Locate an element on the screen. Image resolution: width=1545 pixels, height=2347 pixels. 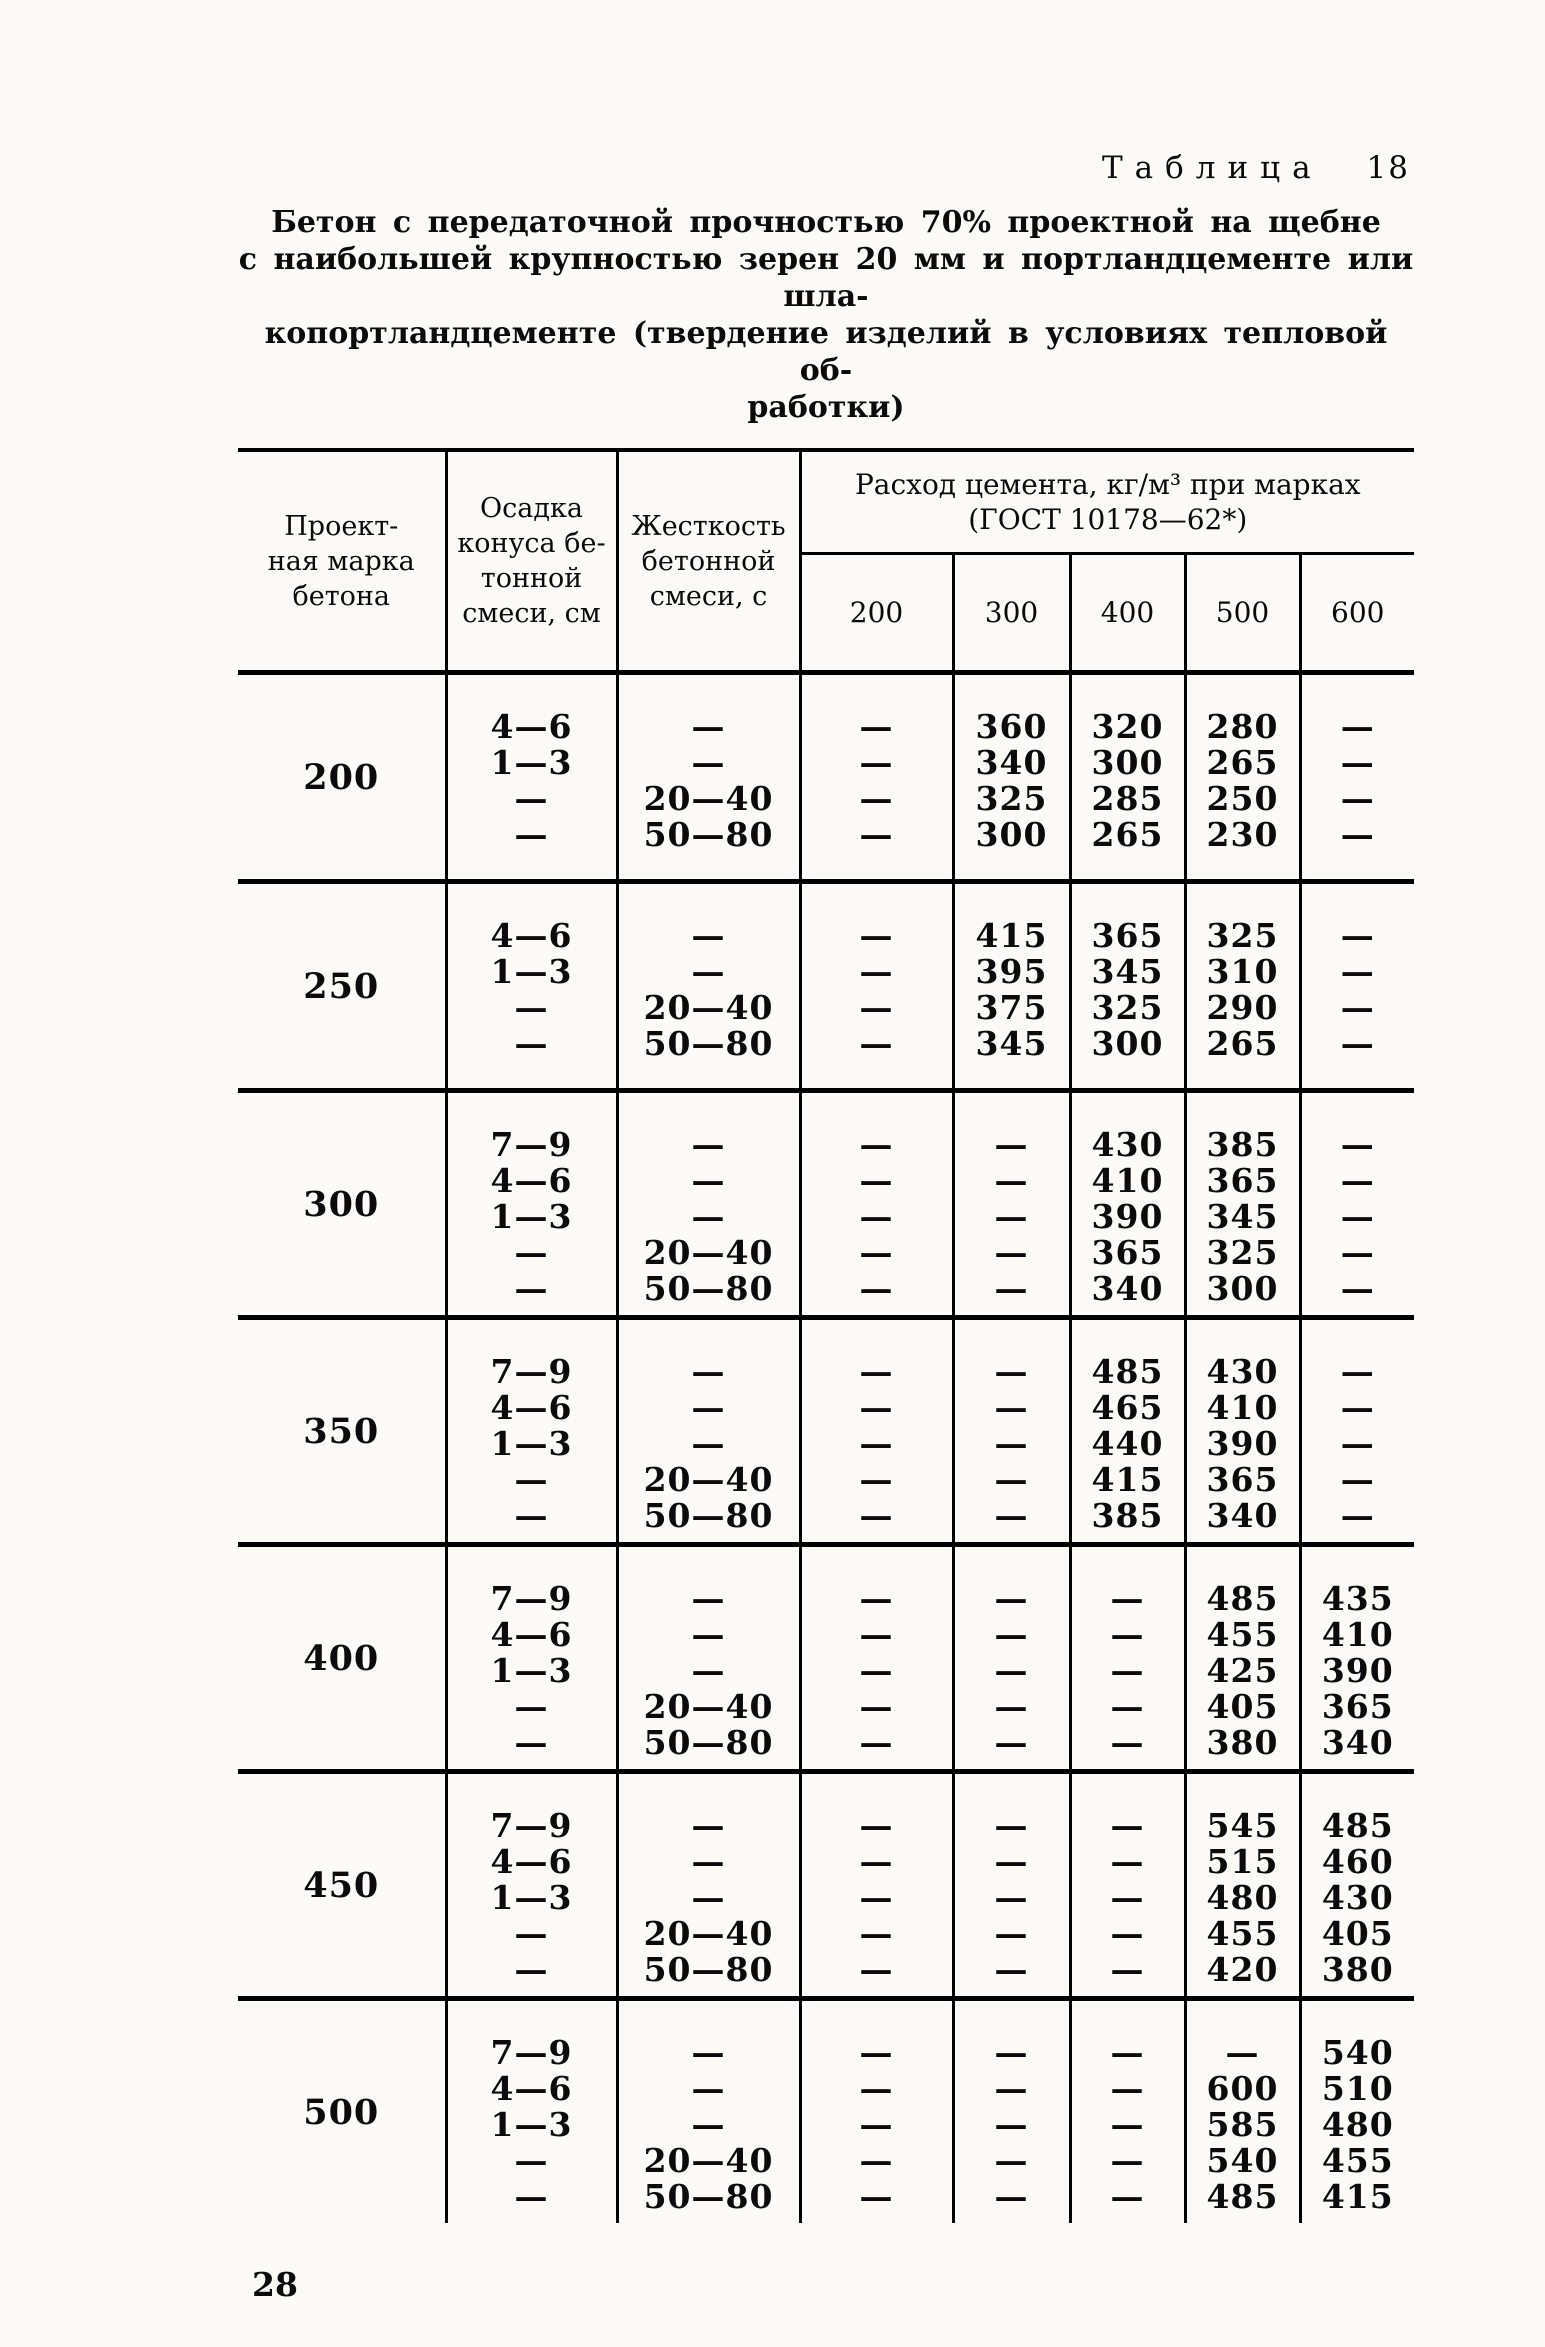
concrete-grade-cell: 250 is located at coordinates (343, 987).